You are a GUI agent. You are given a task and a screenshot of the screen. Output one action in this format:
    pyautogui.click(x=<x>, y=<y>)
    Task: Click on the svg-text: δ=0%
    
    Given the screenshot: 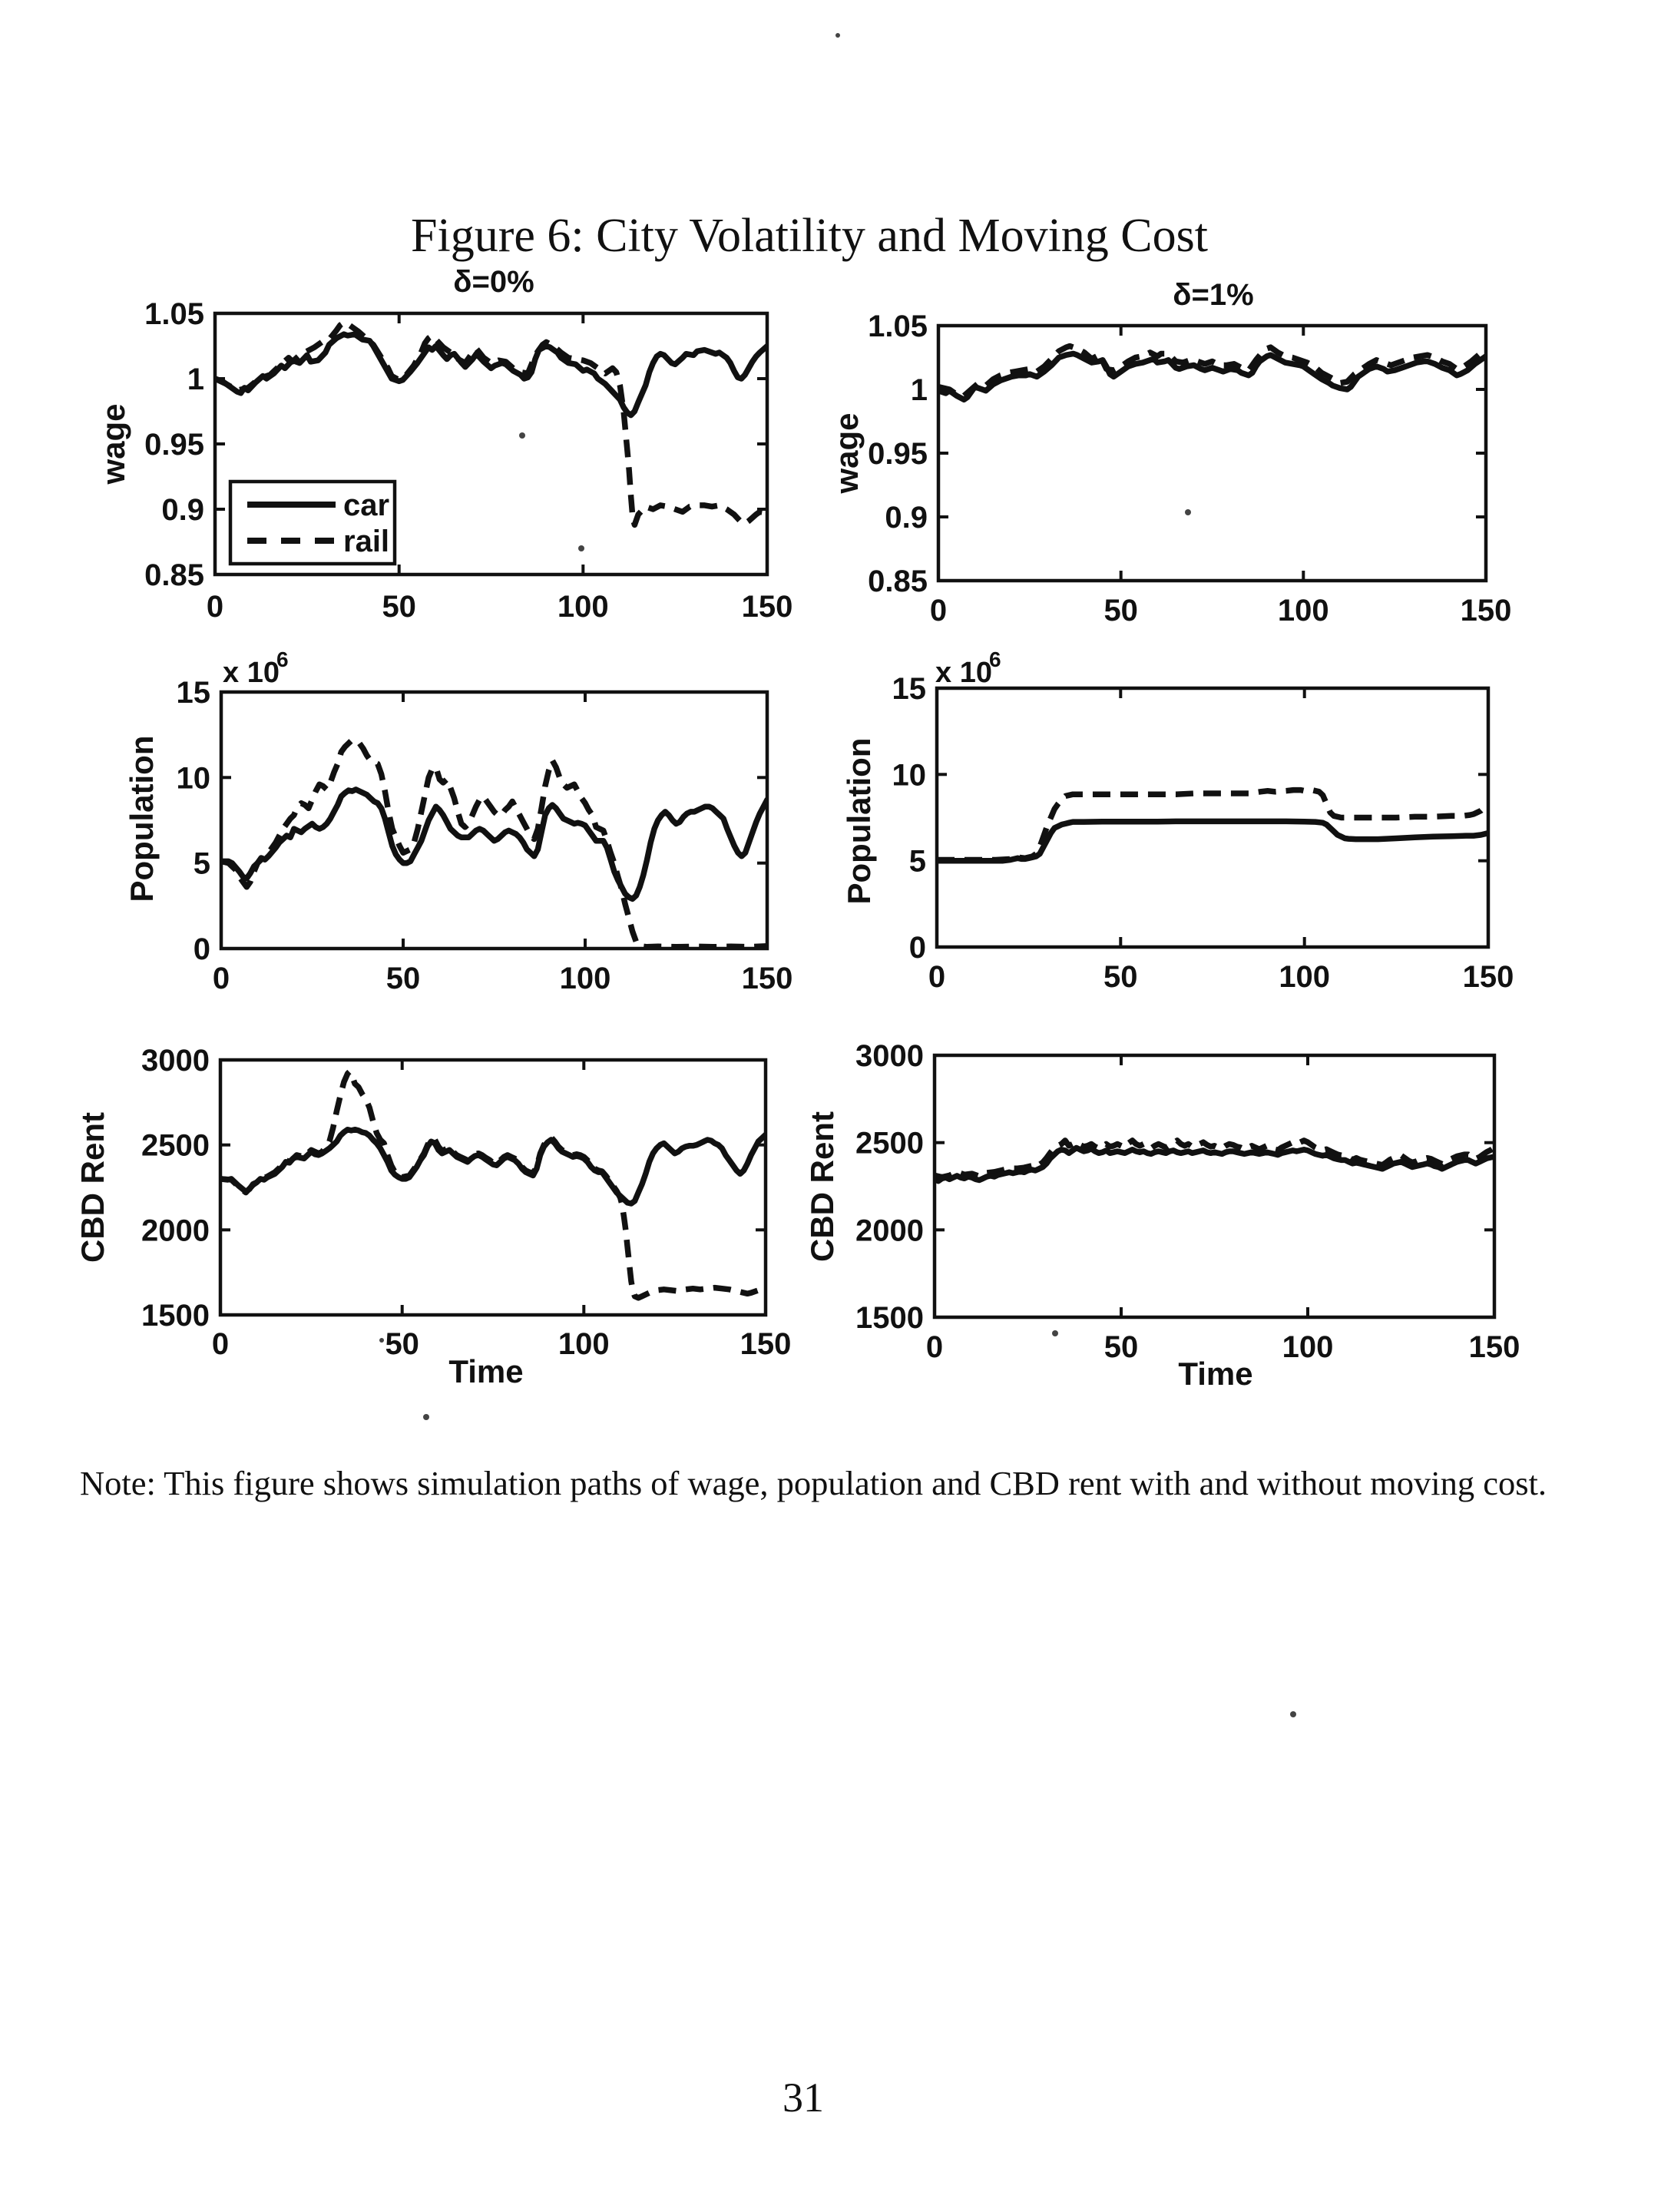 What is the action you would take?
    pyautogui.click(x=493, y=282)
    